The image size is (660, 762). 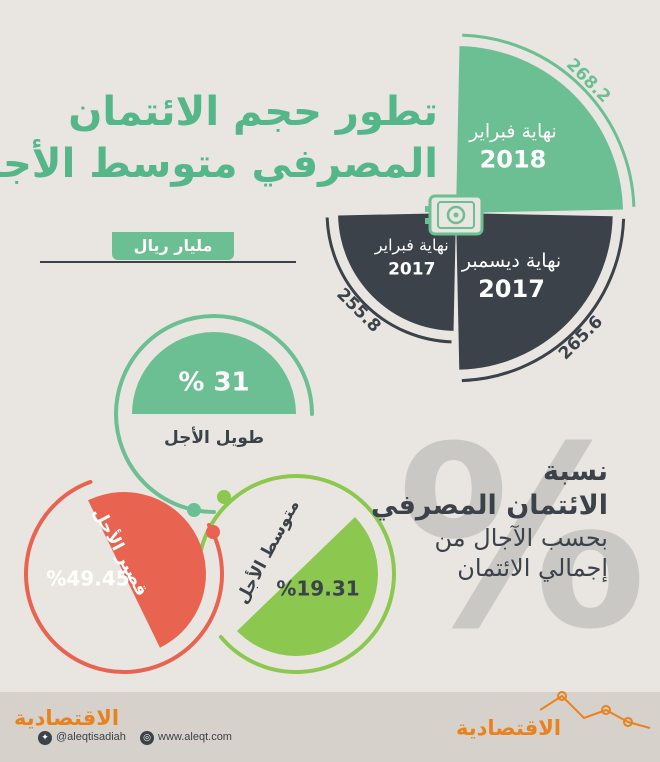 What do you see at coordinates (213, 383) in the screenshot?
I see `share-value-label-0: % 31` at bounding box center [213, 383].